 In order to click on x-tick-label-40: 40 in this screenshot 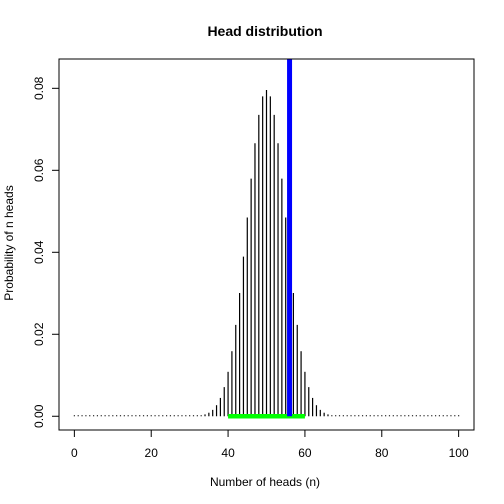, I will do `click(228, 453)`.